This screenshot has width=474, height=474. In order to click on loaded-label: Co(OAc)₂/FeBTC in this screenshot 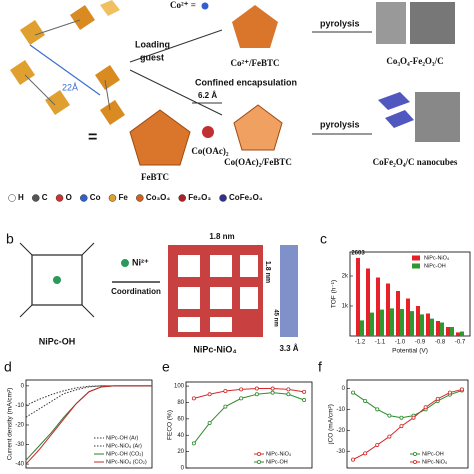, I will do `click(258, 162)`.